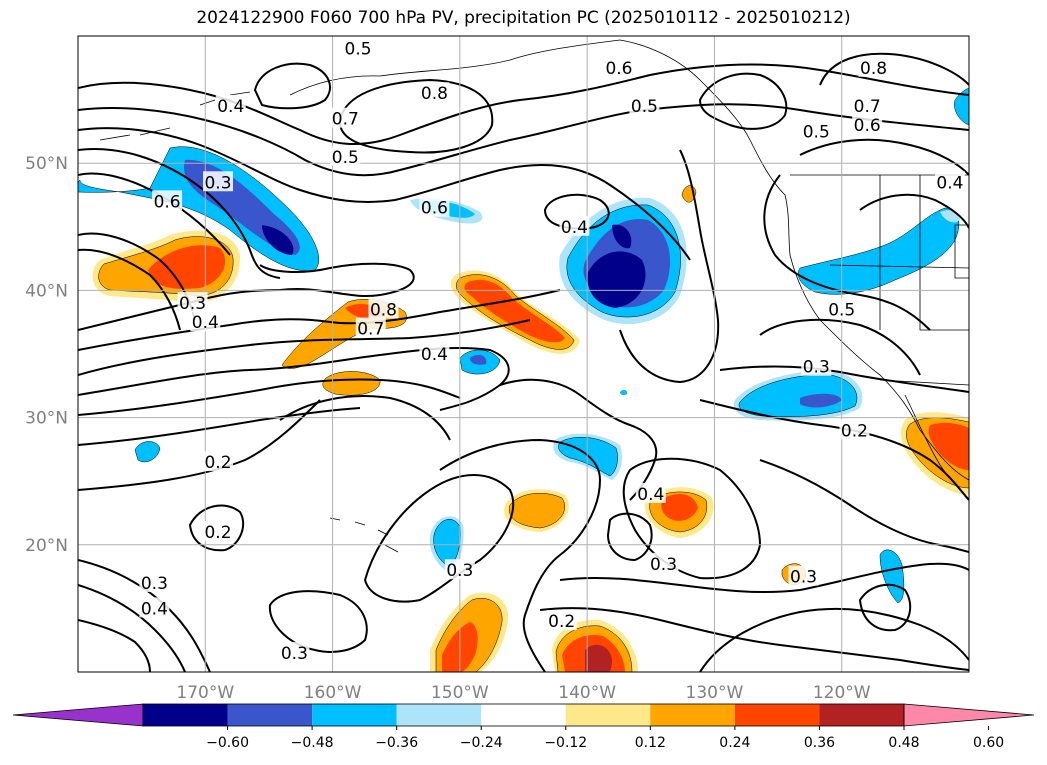  What do you see at coordinates (622, 236) in the screenshot?
I see `precip-region-neg-central-max2` at bounding box center [622, 236].